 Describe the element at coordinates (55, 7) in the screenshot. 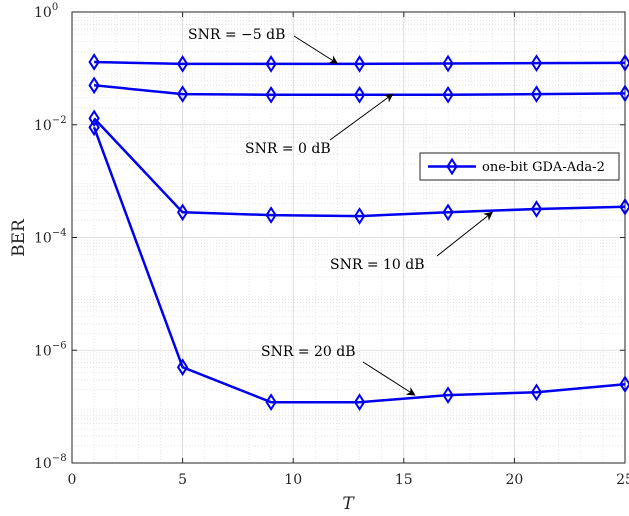

I see `y-tick-exponent: 0` at that location.